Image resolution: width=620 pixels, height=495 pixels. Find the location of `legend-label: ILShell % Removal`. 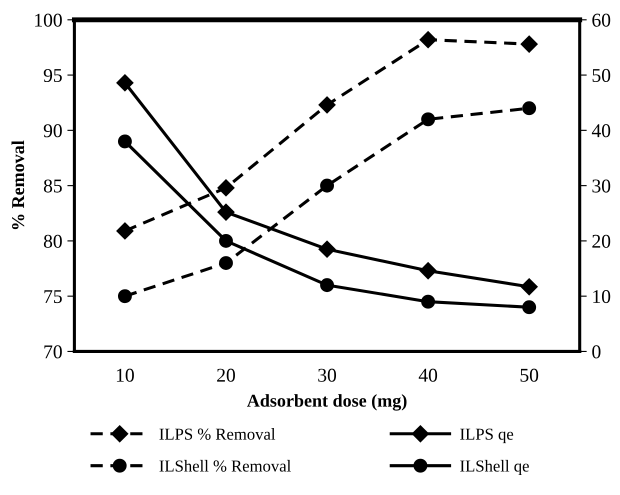

legend-label: ILShell % Removal is located at coordinates (225, 466).